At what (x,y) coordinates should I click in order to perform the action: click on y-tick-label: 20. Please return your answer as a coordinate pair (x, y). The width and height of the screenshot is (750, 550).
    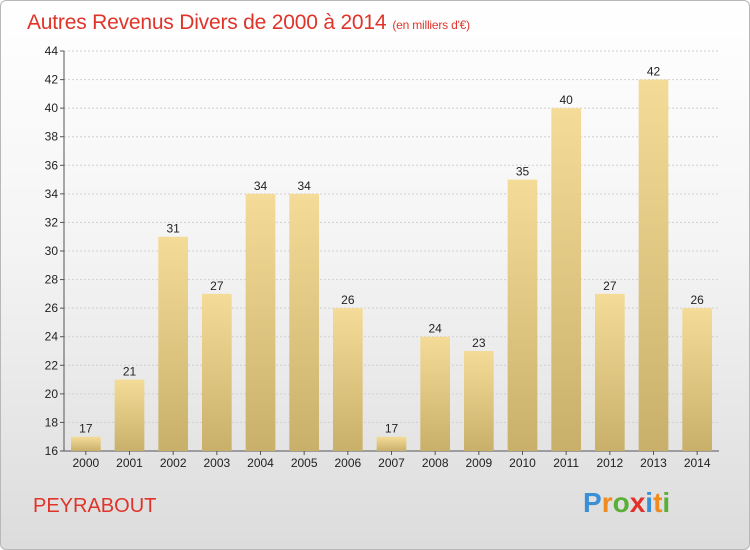
    Looking at the image, I should click on (52, 394).